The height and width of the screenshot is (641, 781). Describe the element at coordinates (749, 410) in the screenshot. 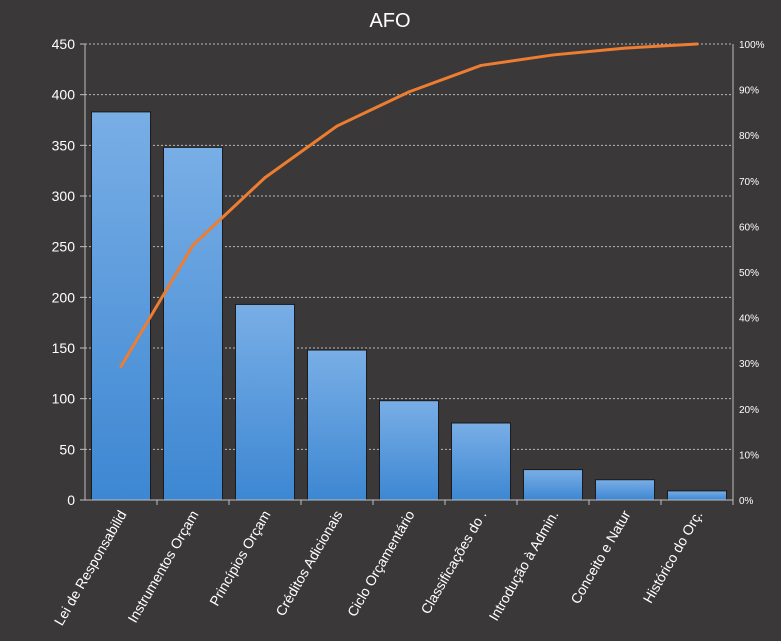

I see `y2-tick-label: 20%` at that location.